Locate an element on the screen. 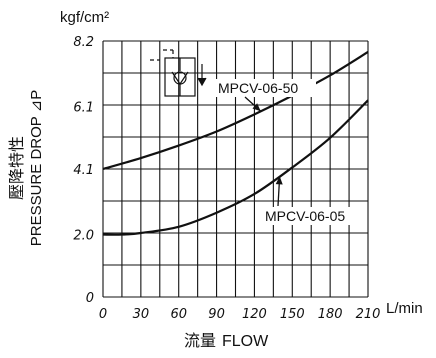  y-tick-label: 2.0 is located at coordinates (83, 236).